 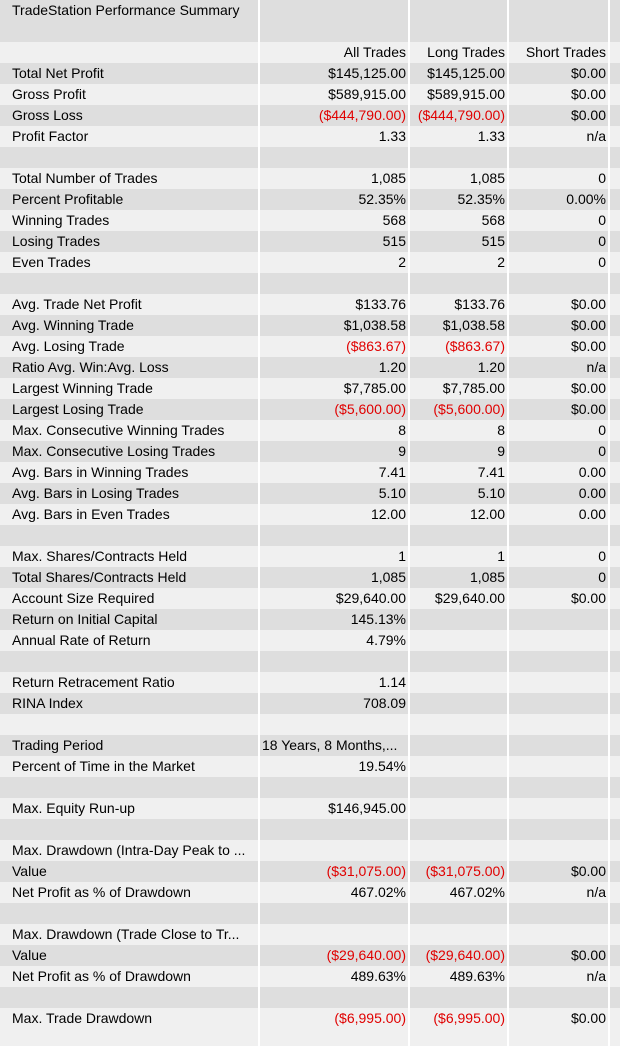 I want to click on short-trades-value: 0, so click(x=602, y=262).